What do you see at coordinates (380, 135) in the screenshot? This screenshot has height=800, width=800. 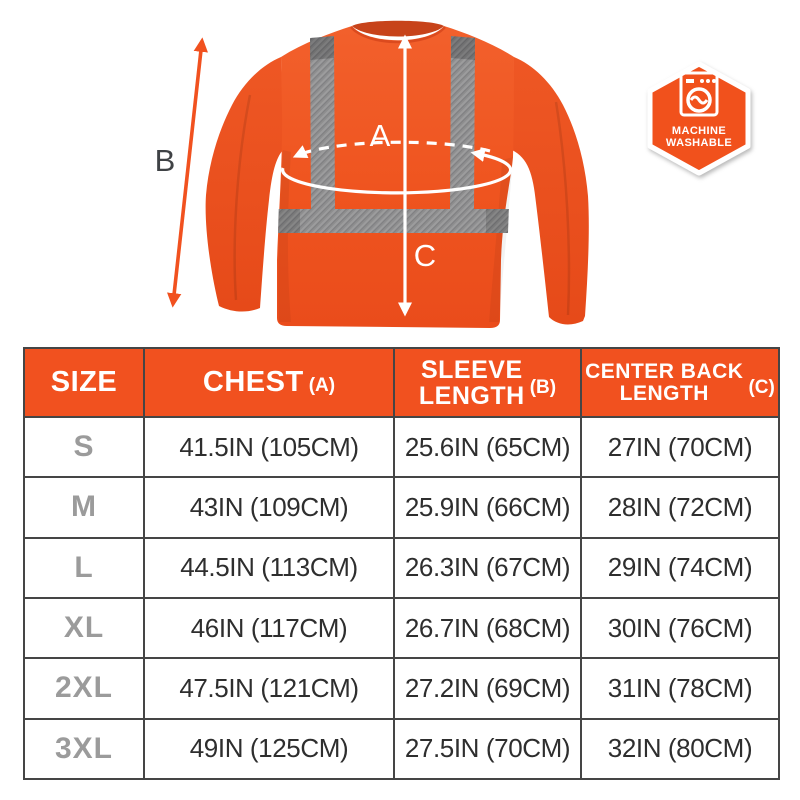 I see `chest-label: A` at bounding box center [380, 135].